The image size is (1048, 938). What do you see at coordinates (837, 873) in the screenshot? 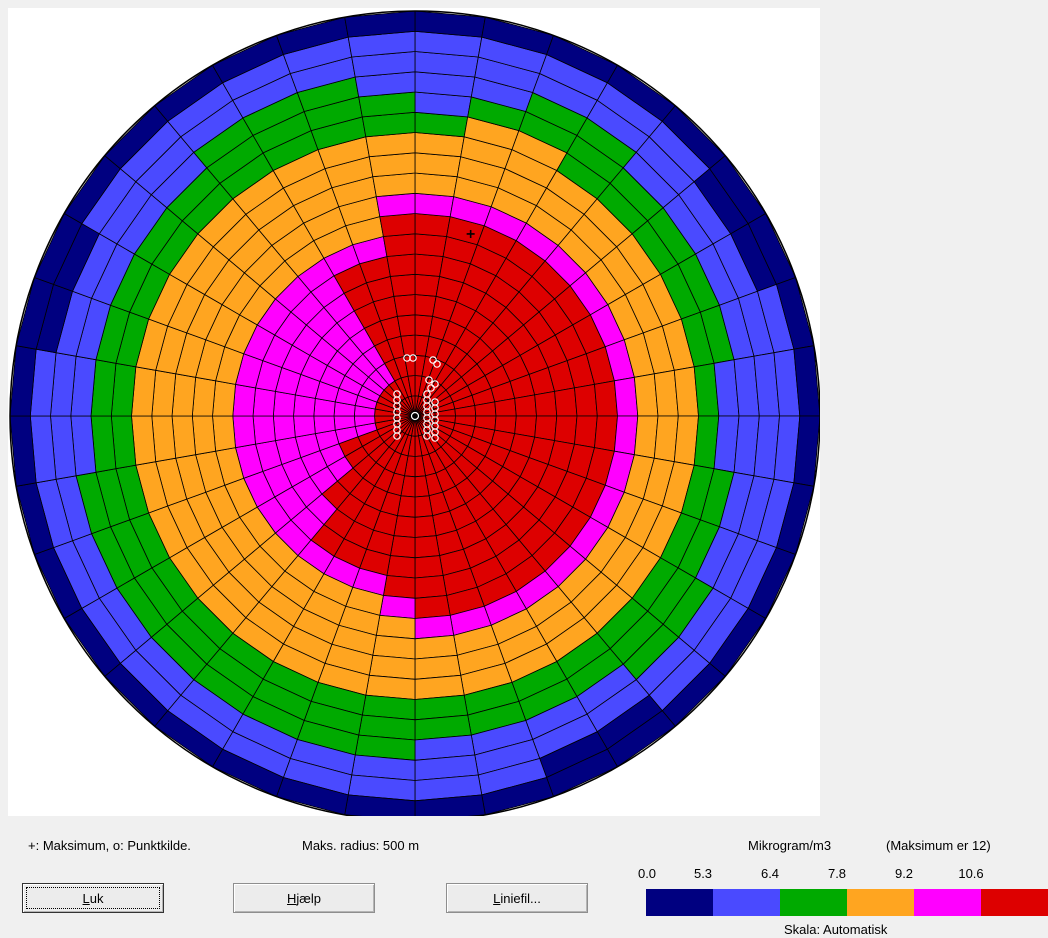
I see `scale-tick-3: 7.8` at bounding box center [837, 873].